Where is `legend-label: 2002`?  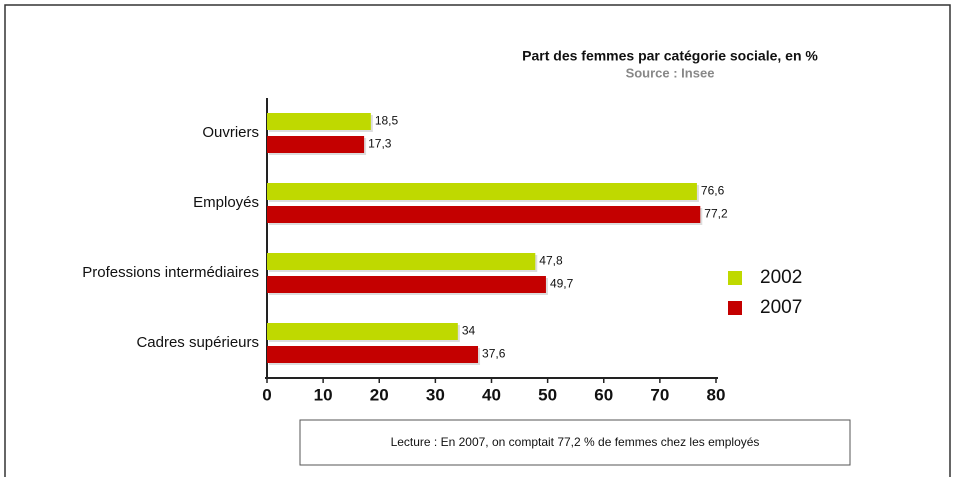
legend-label: 2002 is located at coordinates (781, 277).